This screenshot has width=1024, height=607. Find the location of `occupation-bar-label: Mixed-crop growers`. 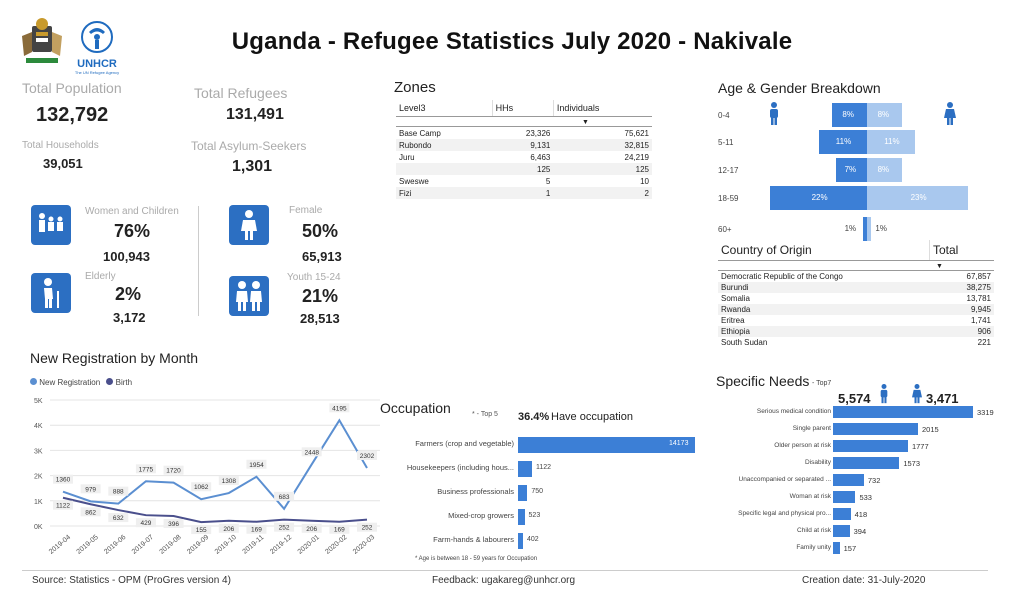

occupation-bar-label: Mixed-crop growers is located at coordinates (481, 515).